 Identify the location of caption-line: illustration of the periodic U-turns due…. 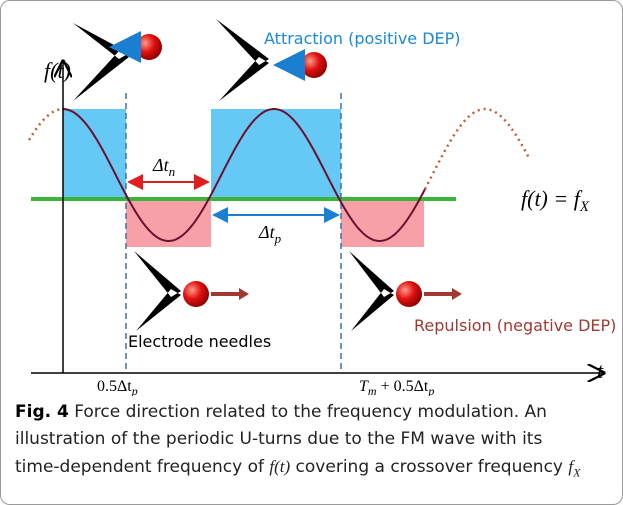
(279, 439).